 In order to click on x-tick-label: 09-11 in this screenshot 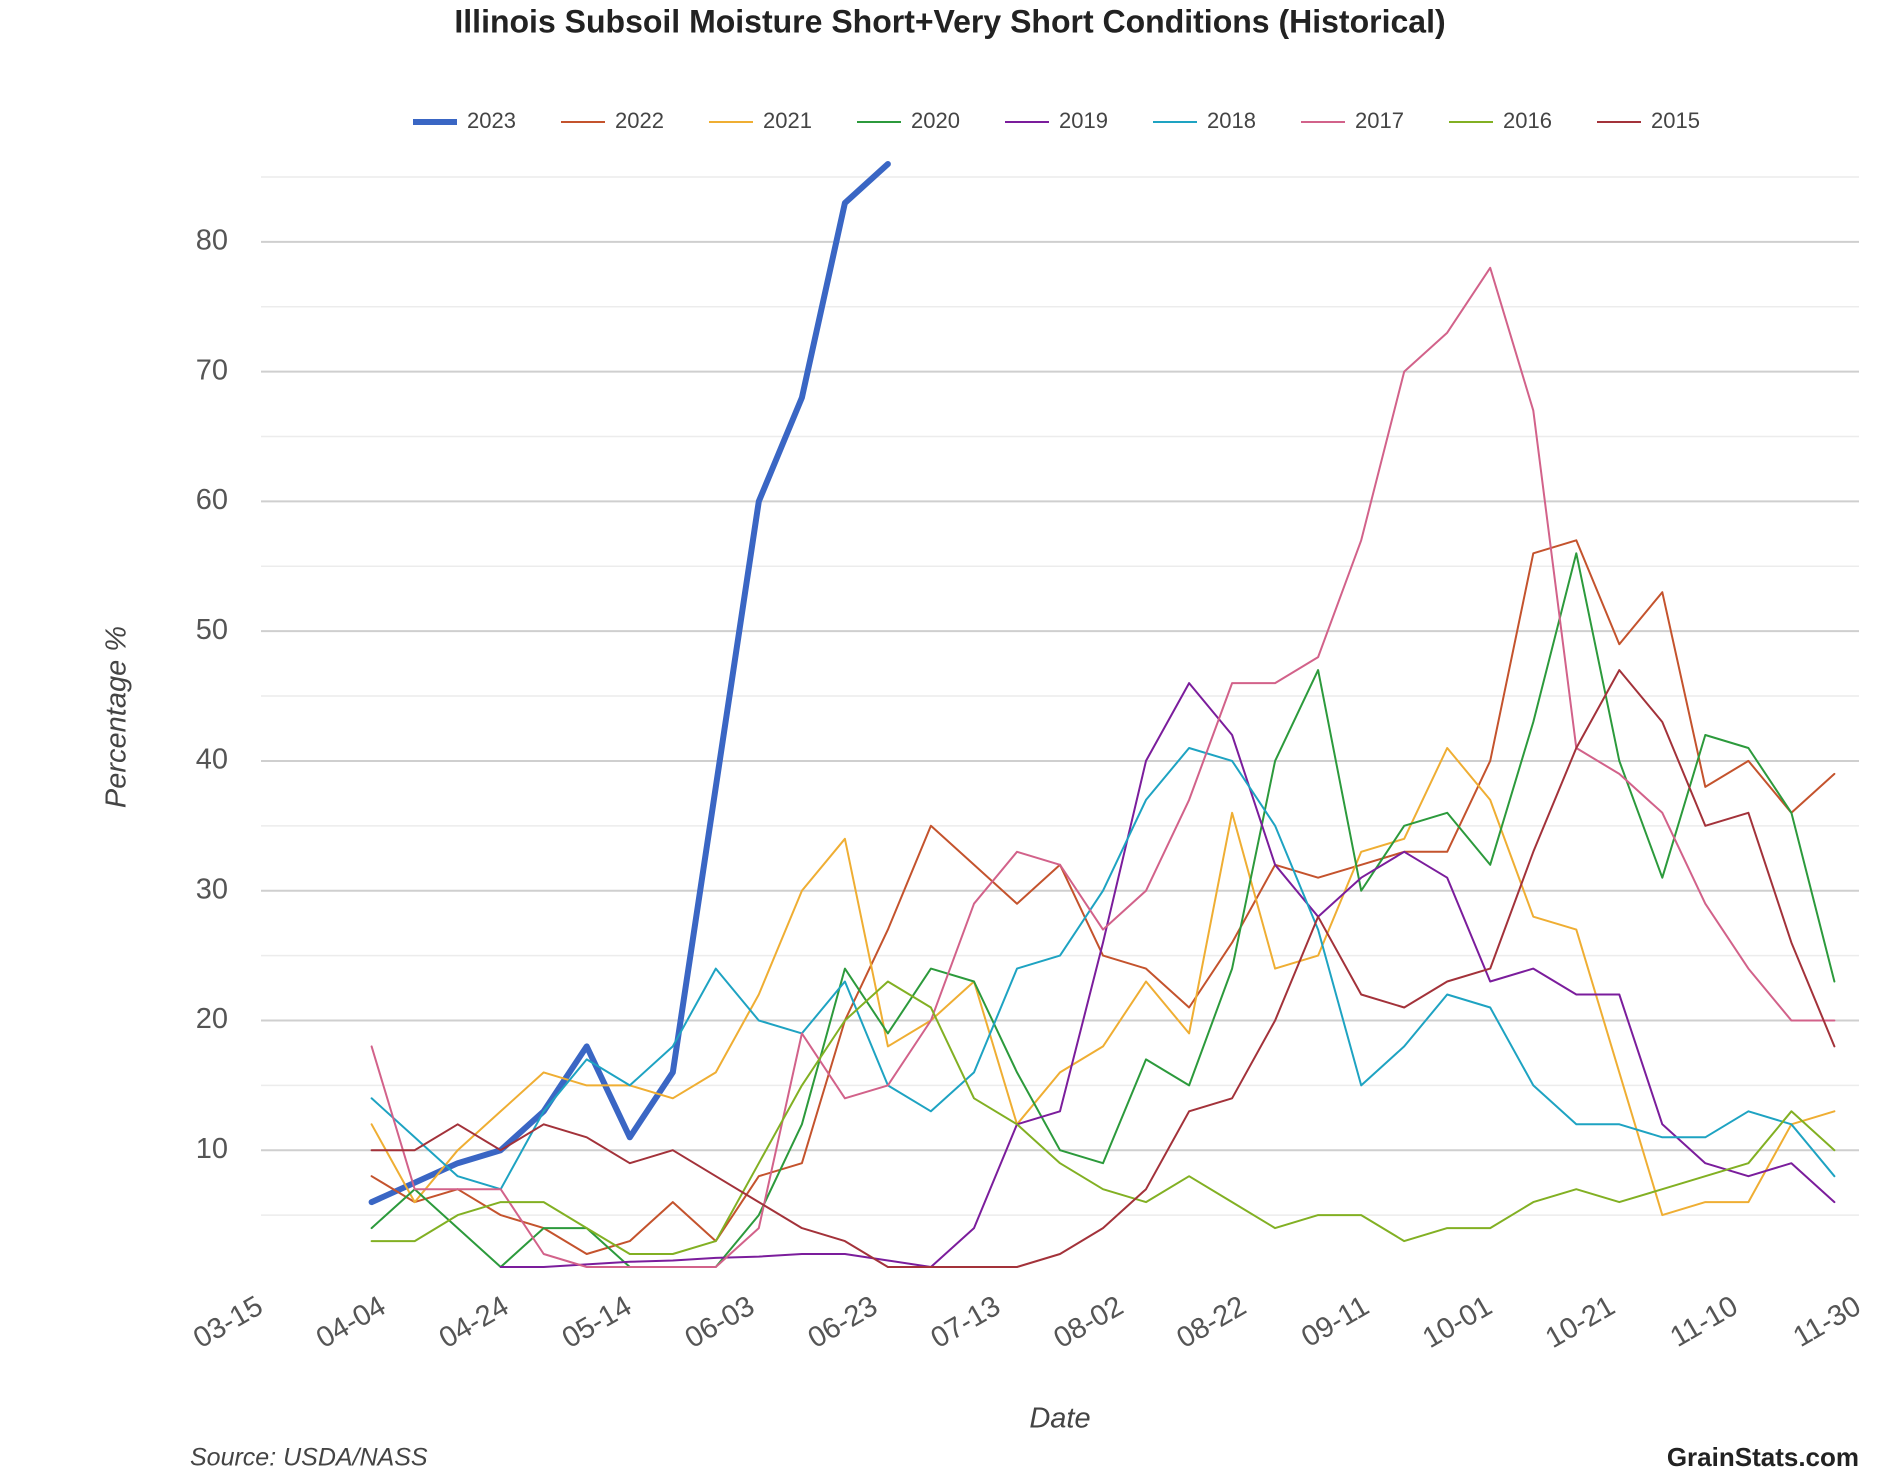, I will do `click(1335, 1322)`.